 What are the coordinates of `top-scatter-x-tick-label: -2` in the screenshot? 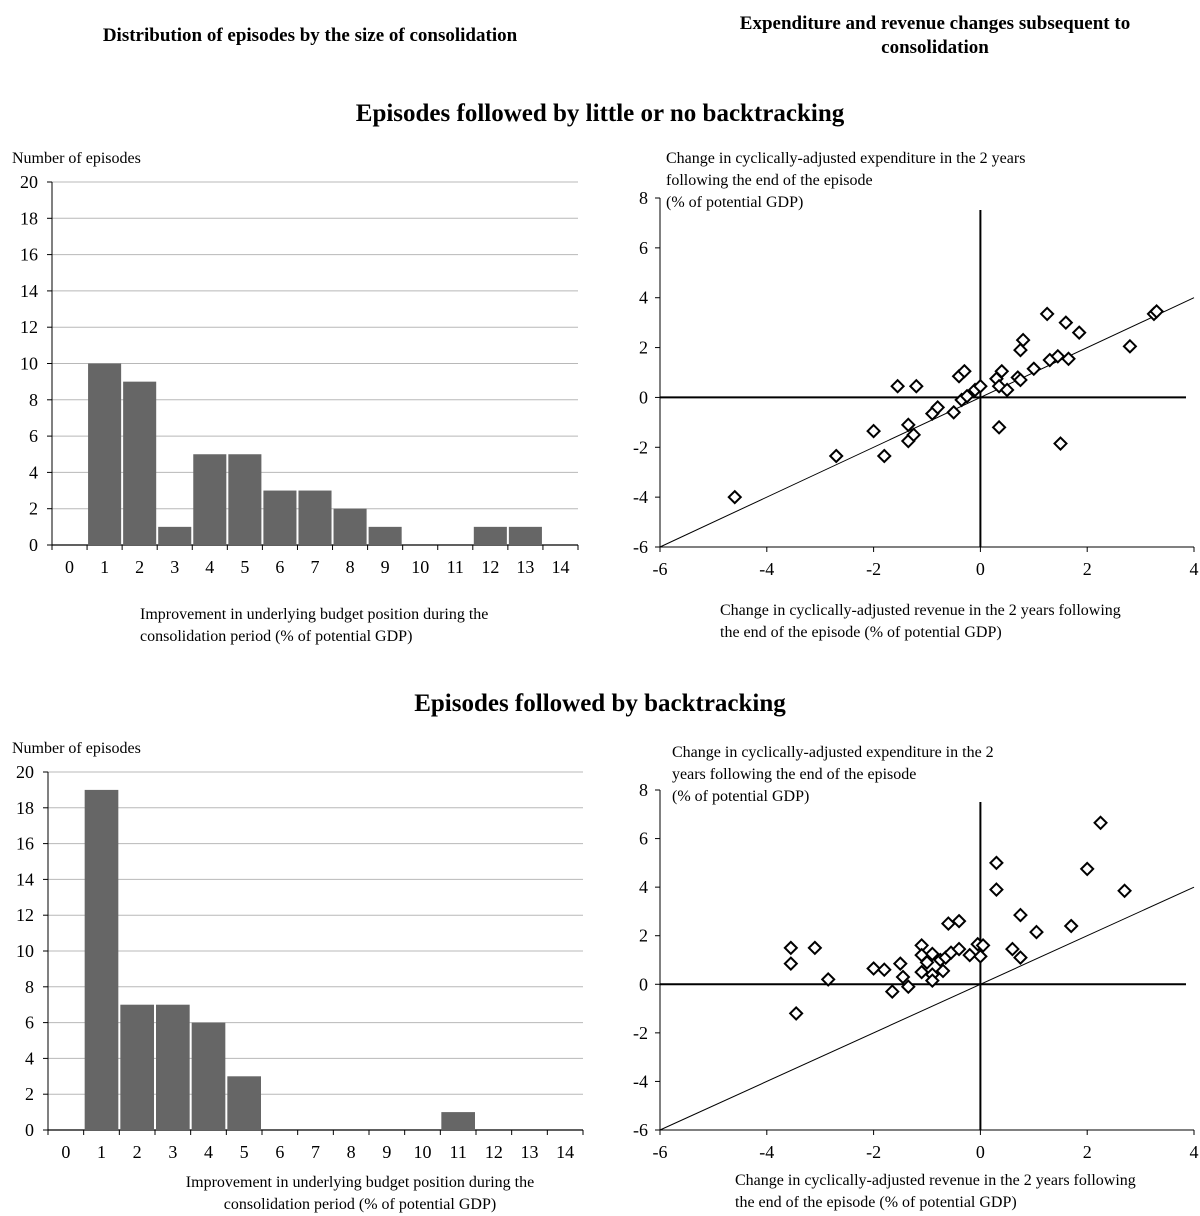 It's located at (873, 569).